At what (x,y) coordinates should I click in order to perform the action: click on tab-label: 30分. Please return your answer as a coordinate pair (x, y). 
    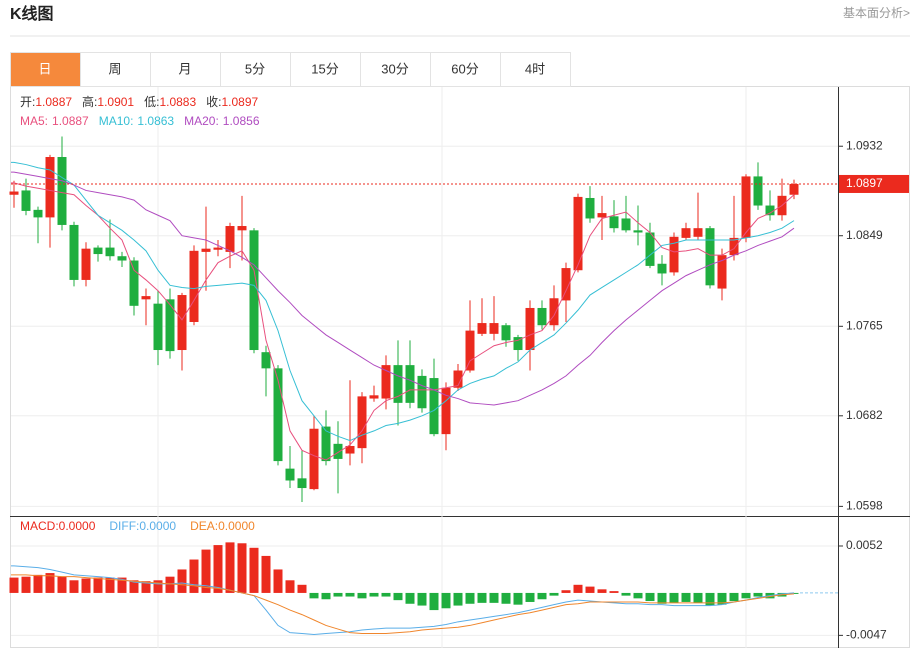
    Looking at the image, I should click on (394, 68).